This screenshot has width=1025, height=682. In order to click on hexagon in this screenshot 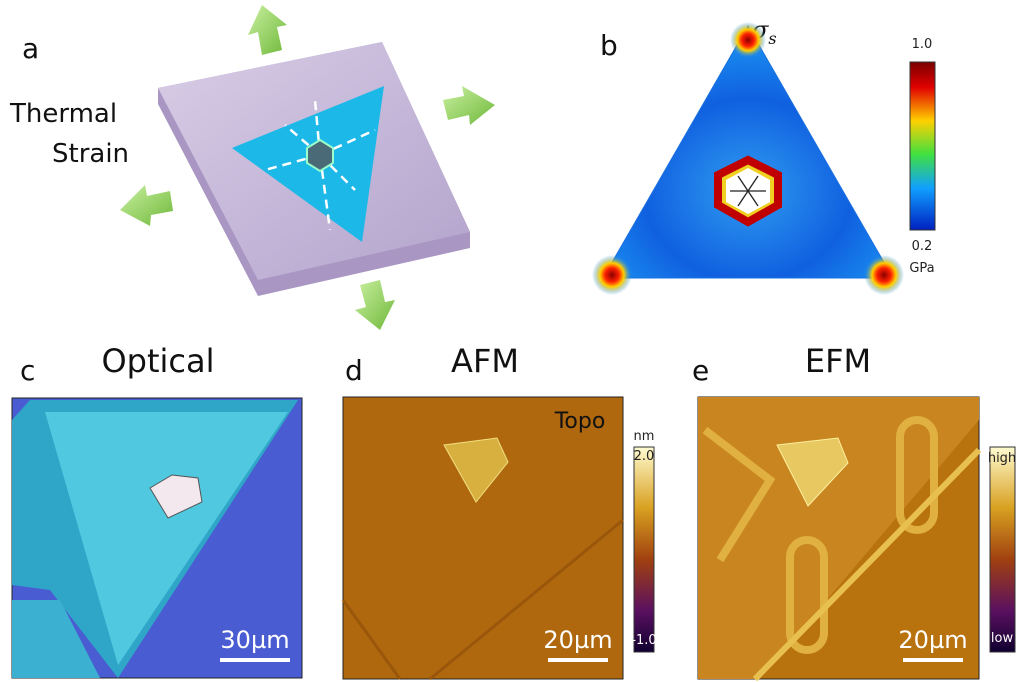, I will do `click(320, 155)`.